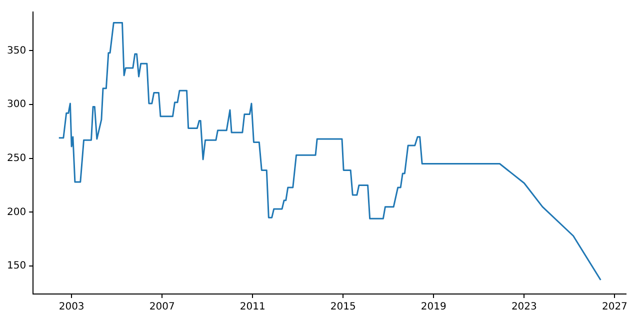 The image size is (640, 320). What do you see at coordinates (162, 307) in the screenshot?
I see `x-tick-label: 2007` at bounding box center [162, 307].